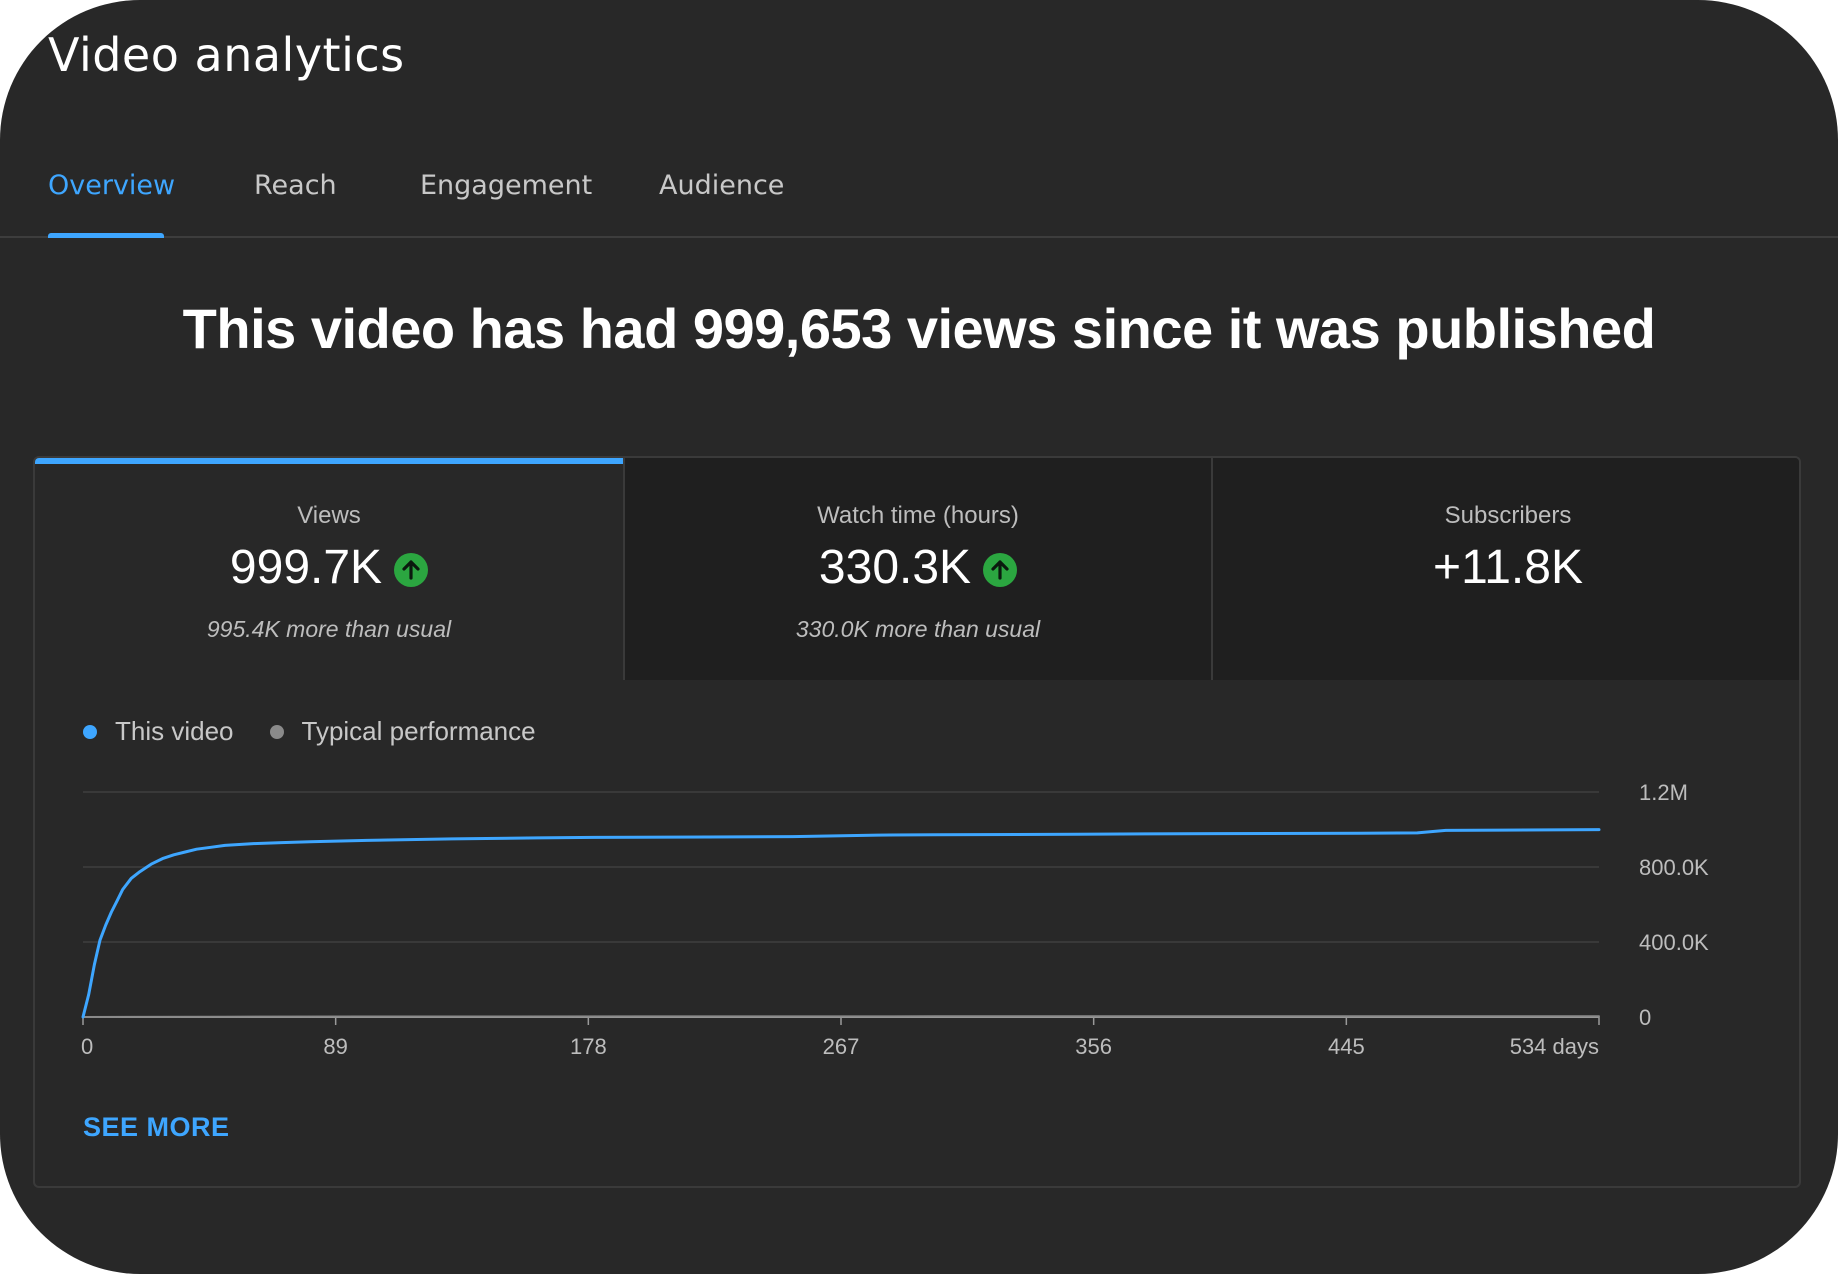 This screenshot has height=1274, width=1838. Describe the element at coordinates (588, 1046) in the screenshot. I see `x-tick-label: 178` at that location.